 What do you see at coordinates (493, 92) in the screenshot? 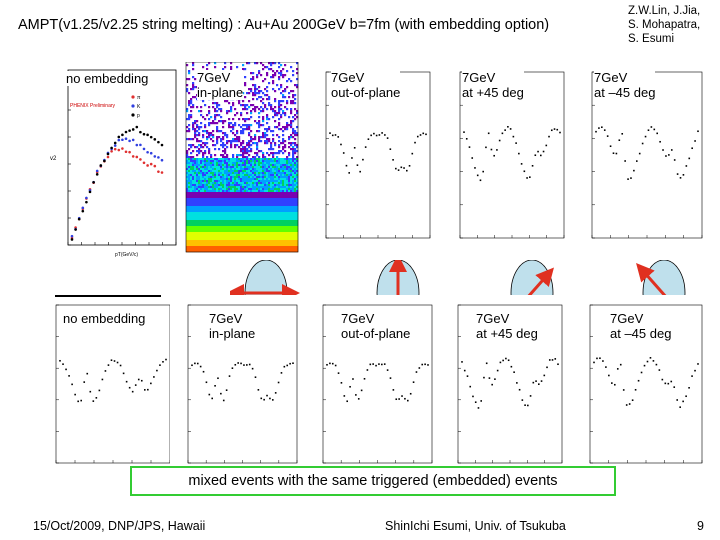
I see `label-line-2: at +45 deg` at bounding box center [493, 92].